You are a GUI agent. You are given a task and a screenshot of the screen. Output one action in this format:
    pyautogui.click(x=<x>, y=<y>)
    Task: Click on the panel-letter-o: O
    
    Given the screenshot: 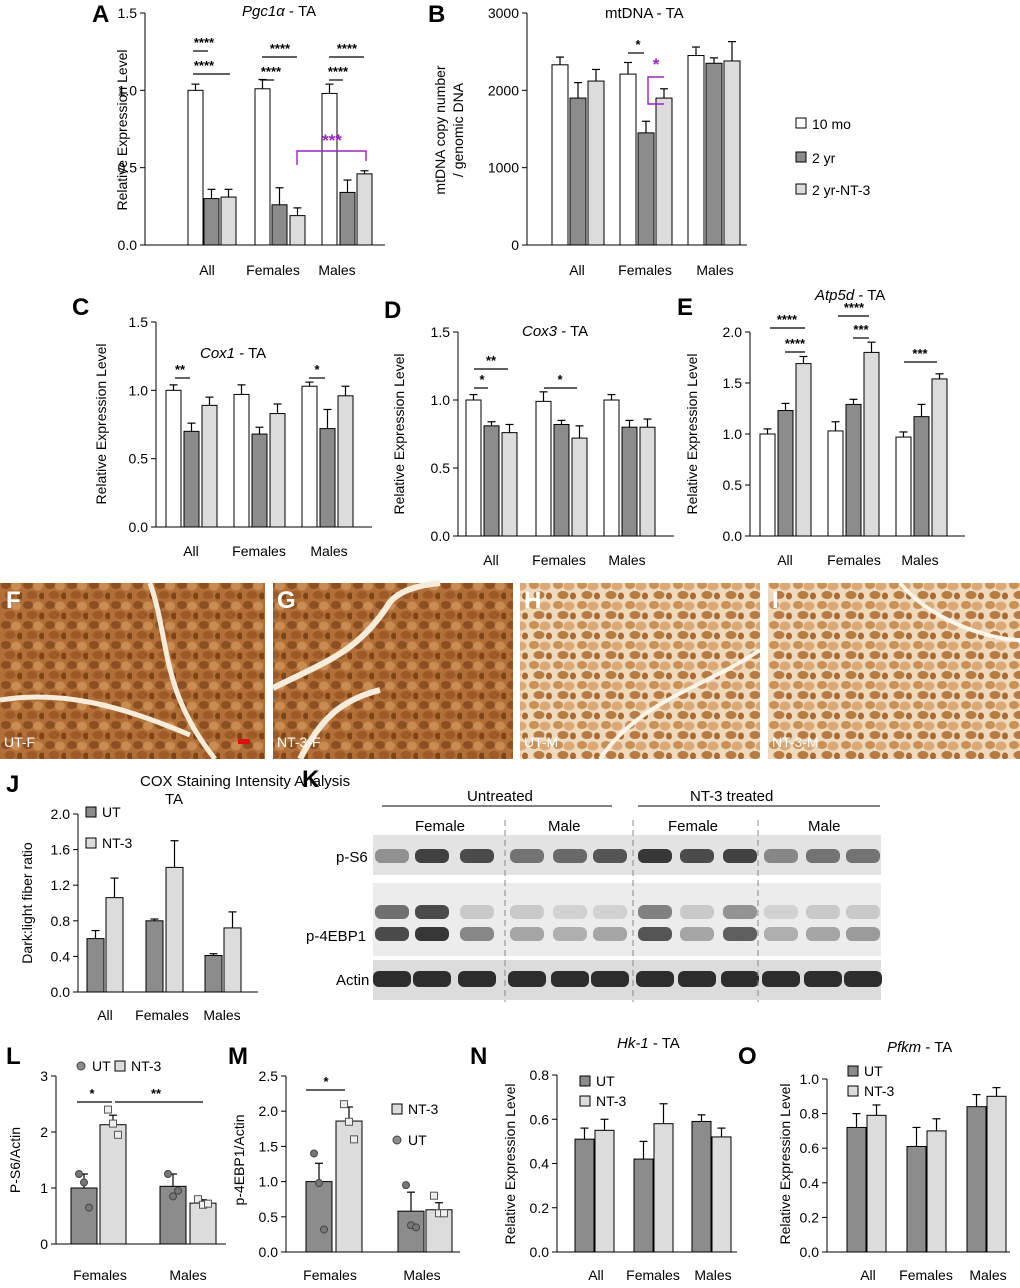 What is the action you would take?
    pyautogui.click(x=747, y=1056)
    